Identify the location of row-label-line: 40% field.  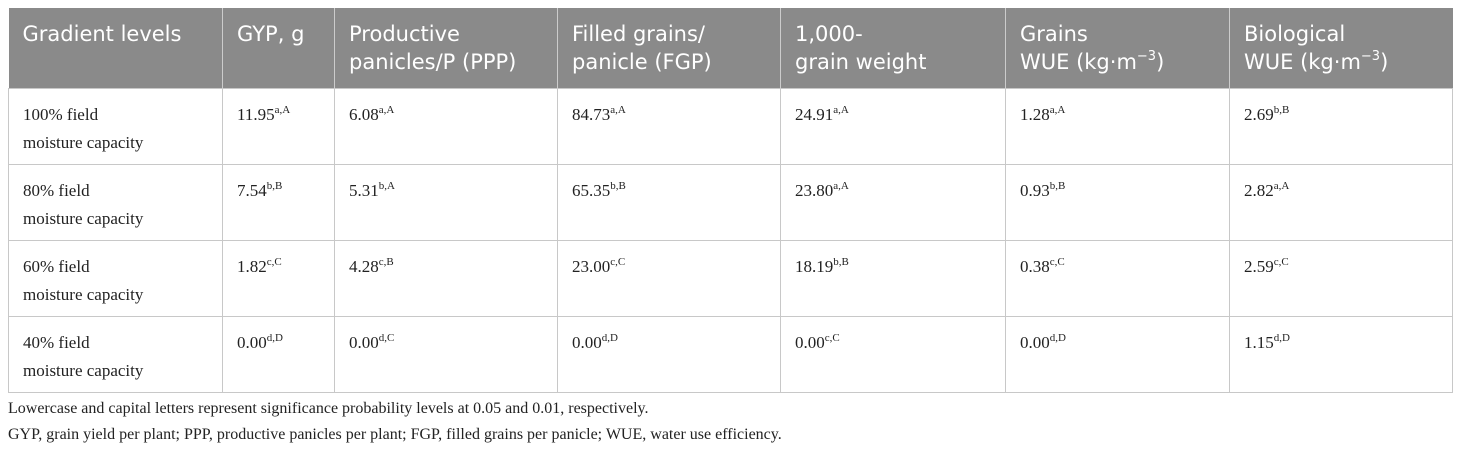
(56, 342).